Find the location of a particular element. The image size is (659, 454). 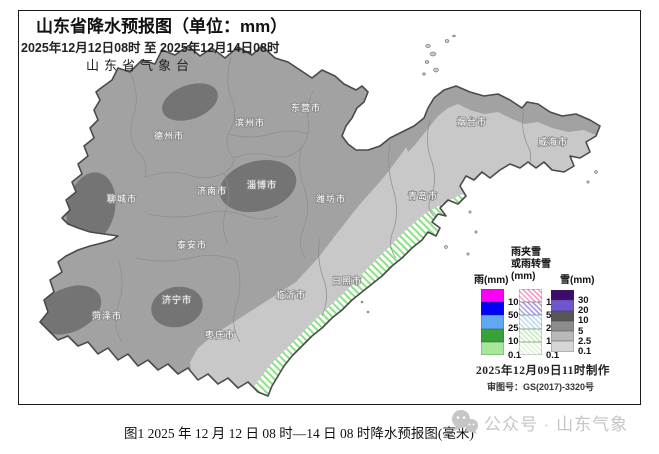

watermark: 公众号 · 山东气象 is located at coordinates (539, 422).